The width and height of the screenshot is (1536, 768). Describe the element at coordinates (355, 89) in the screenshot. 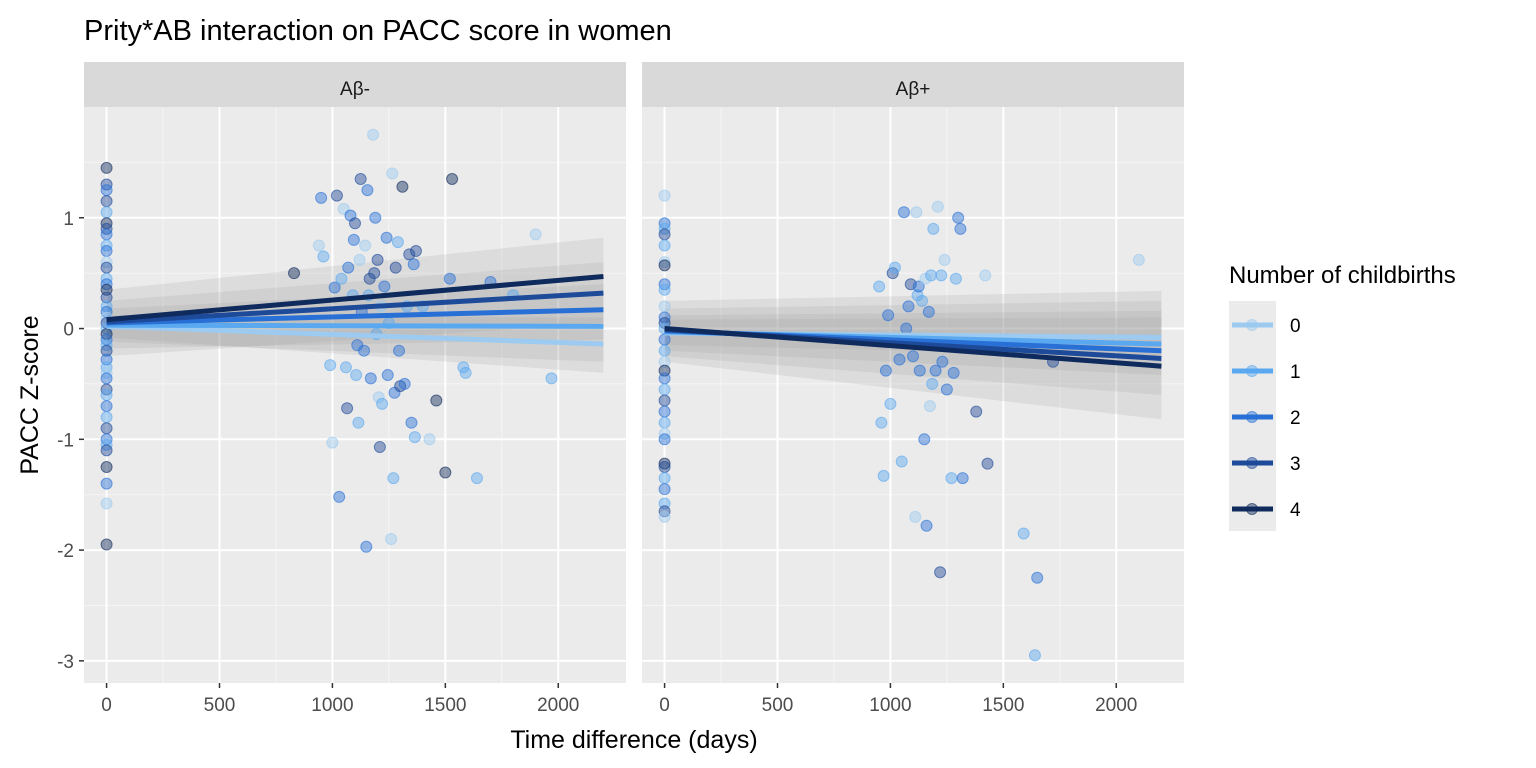

I see `facet-strip-label: Aβ-` at that location.